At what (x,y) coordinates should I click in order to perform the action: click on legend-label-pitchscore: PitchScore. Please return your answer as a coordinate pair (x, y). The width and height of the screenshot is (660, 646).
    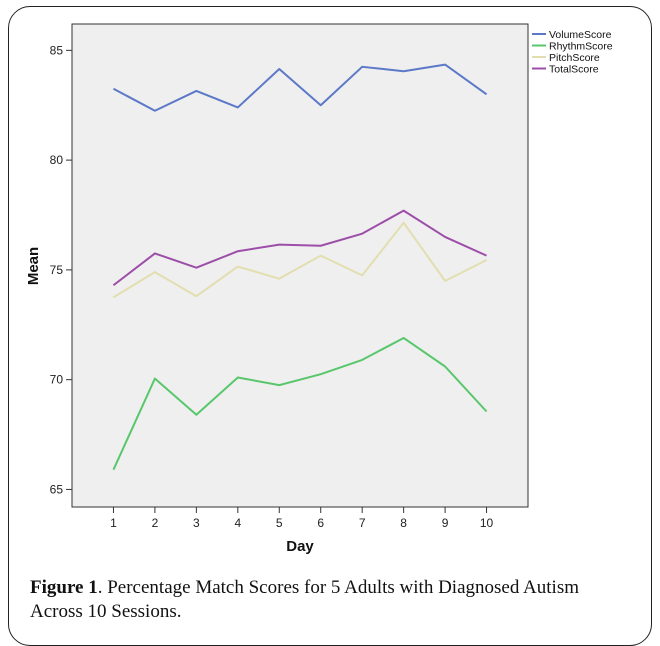
    Looking at the image, I should click on (574, 58).